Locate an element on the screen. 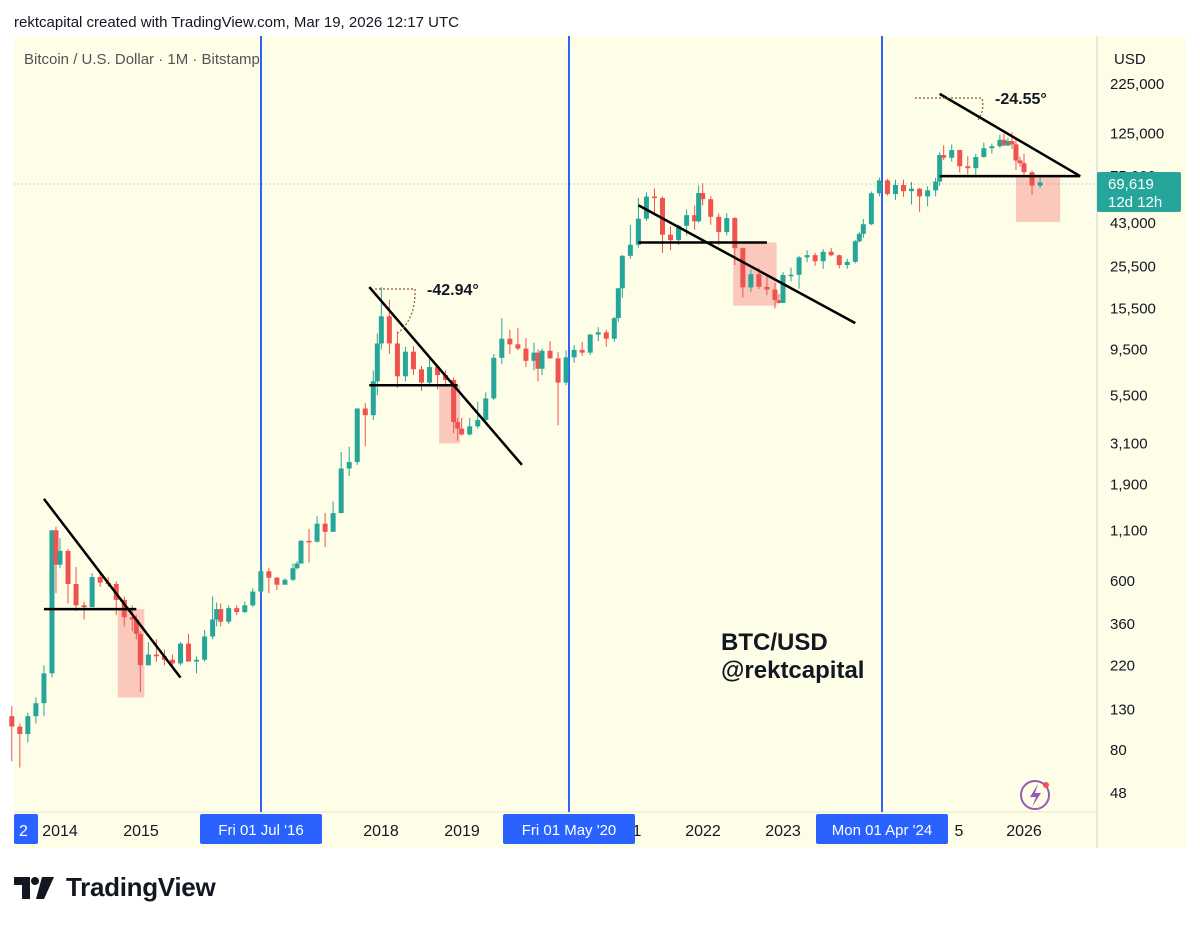 Image resolution: width=1200 pixels, height=928 pixels. angle-label-2025: -24.55° is located at coordinates (1021, 99).